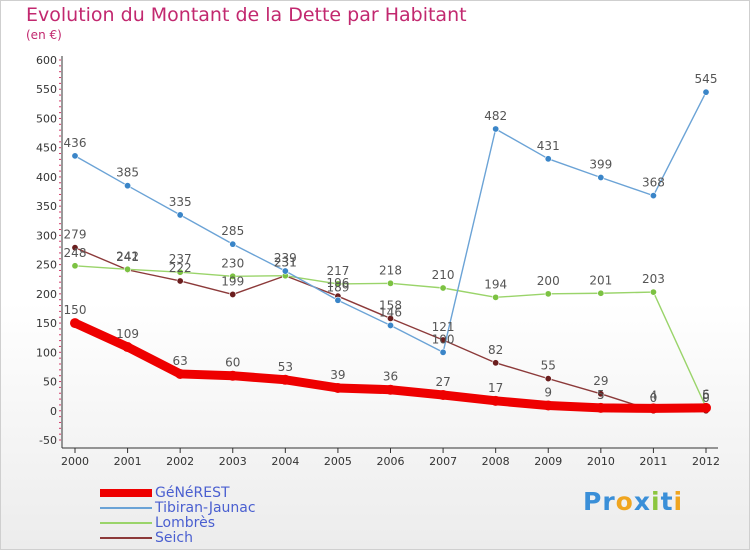 This screenshot has width=750, height=550. I want to click on y-tick-label: 450, so click(46, 148).